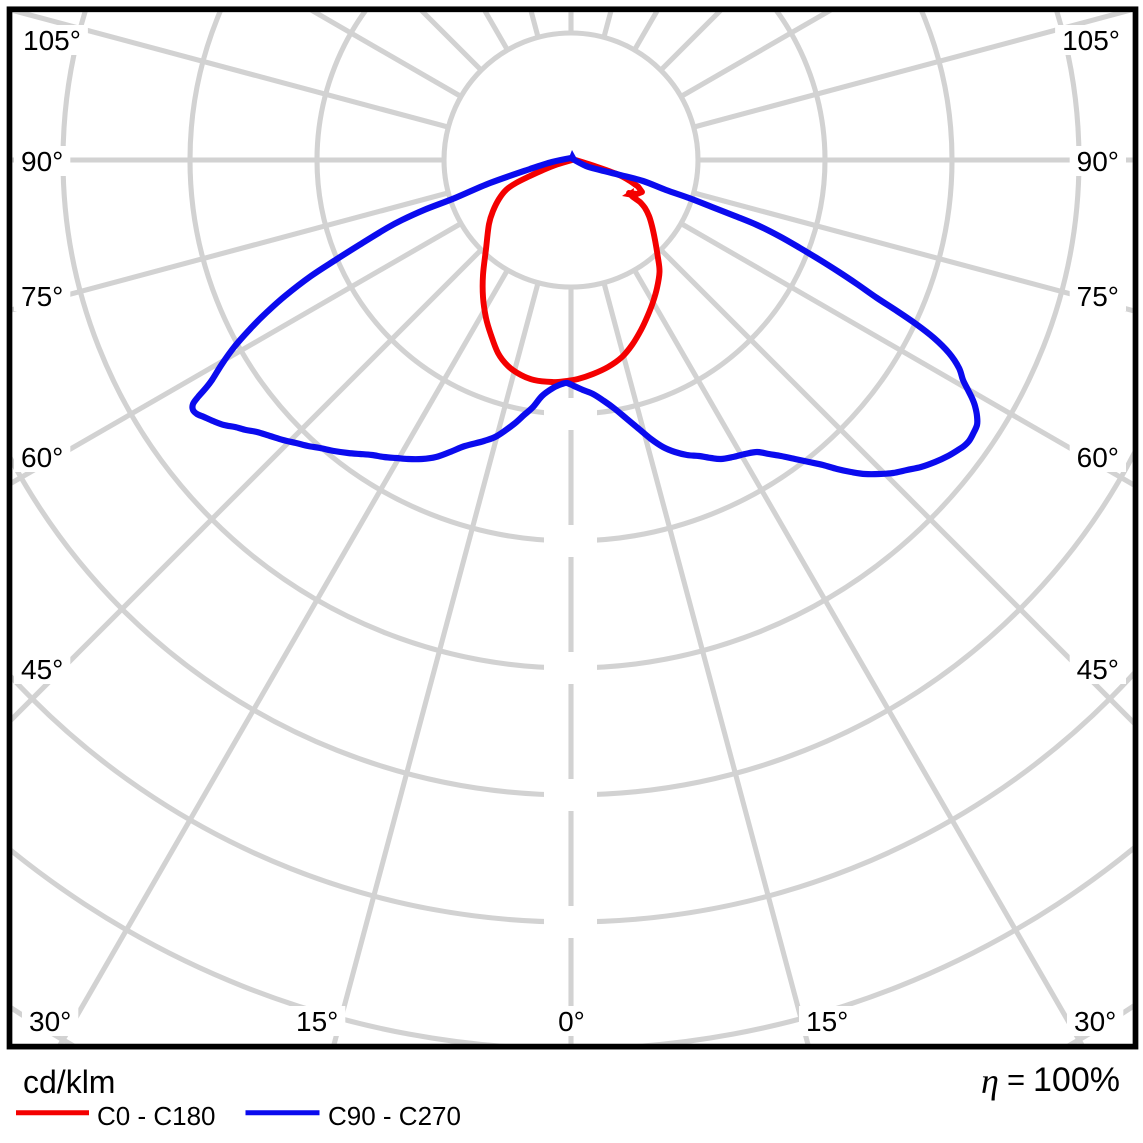 The height and width of the screenshot is (1143, 1143). Describe the element at coordinates (571, 1021) in the screenshot. I see `svg-text: 0°` at that location.